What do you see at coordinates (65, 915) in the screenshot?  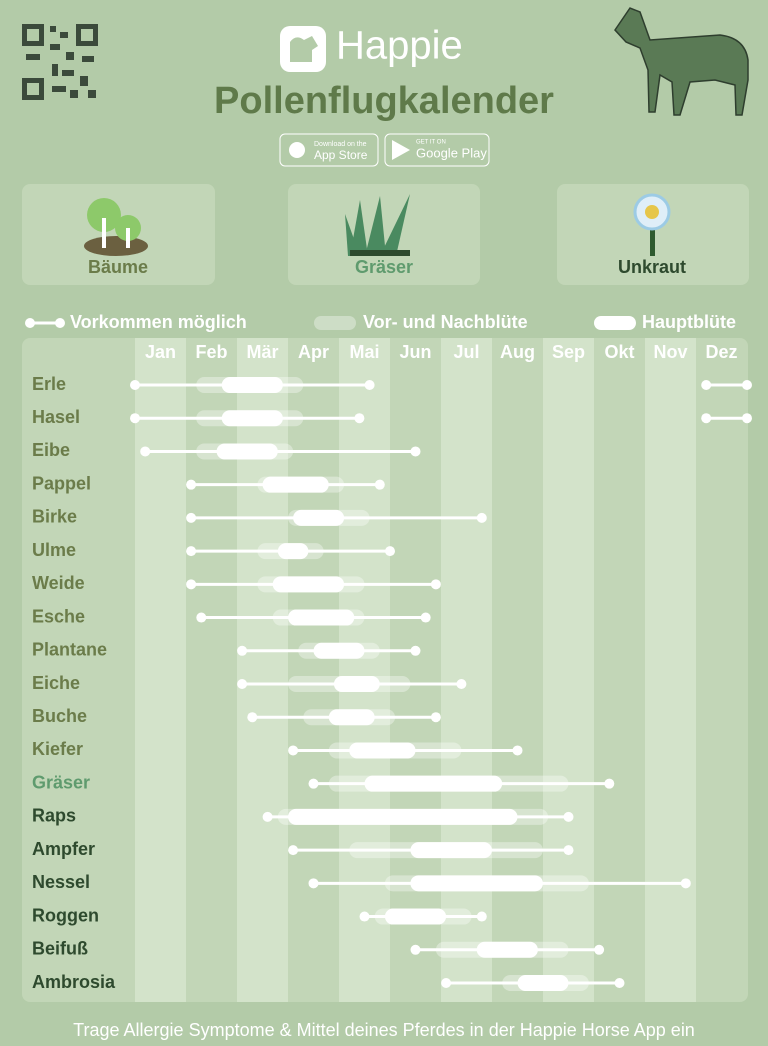 I see `row-label: Roggen` at bounding box center [65, 915].